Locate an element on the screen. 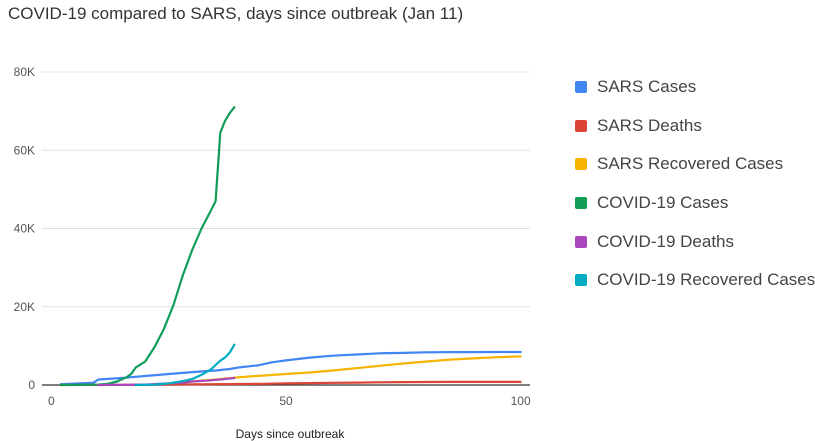 Image resolution: width=815 pixels, height=441 pixels. legend-item: COVID-19 Cases is located at coordinates (695, 203).